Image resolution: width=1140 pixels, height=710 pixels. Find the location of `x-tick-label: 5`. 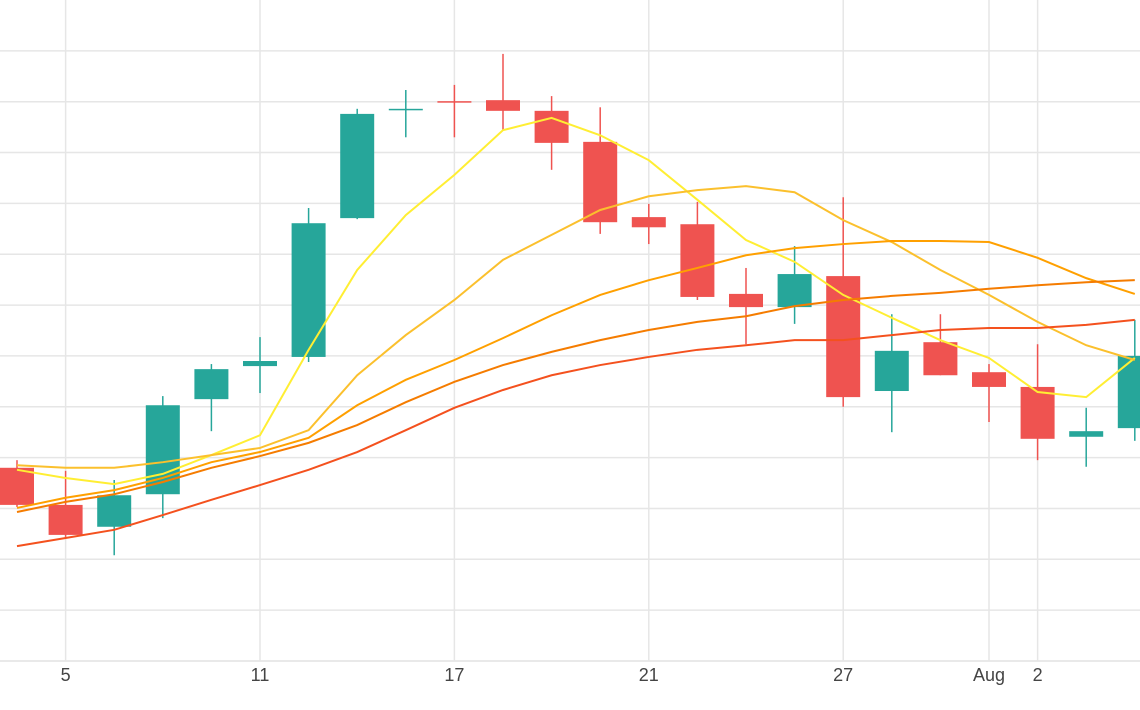

x-tick-label: 5 is located at coordinates (66, 675).